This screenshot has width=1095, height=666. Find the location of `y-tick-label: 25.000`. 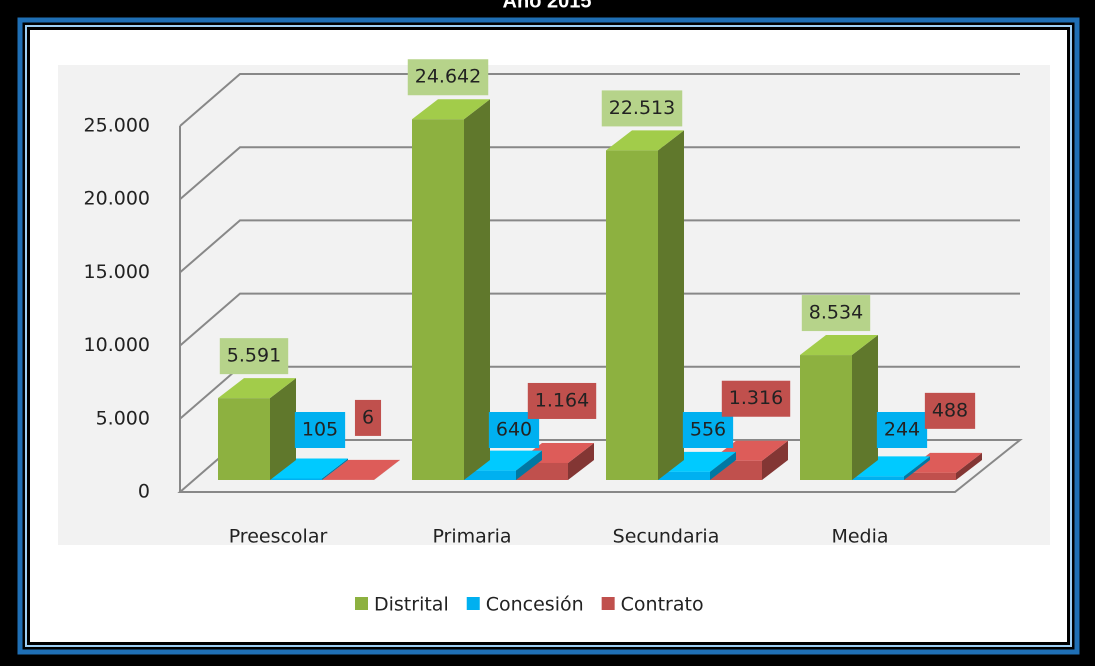

y-tick-label: 25.000 is located at coordinates (117, 126).